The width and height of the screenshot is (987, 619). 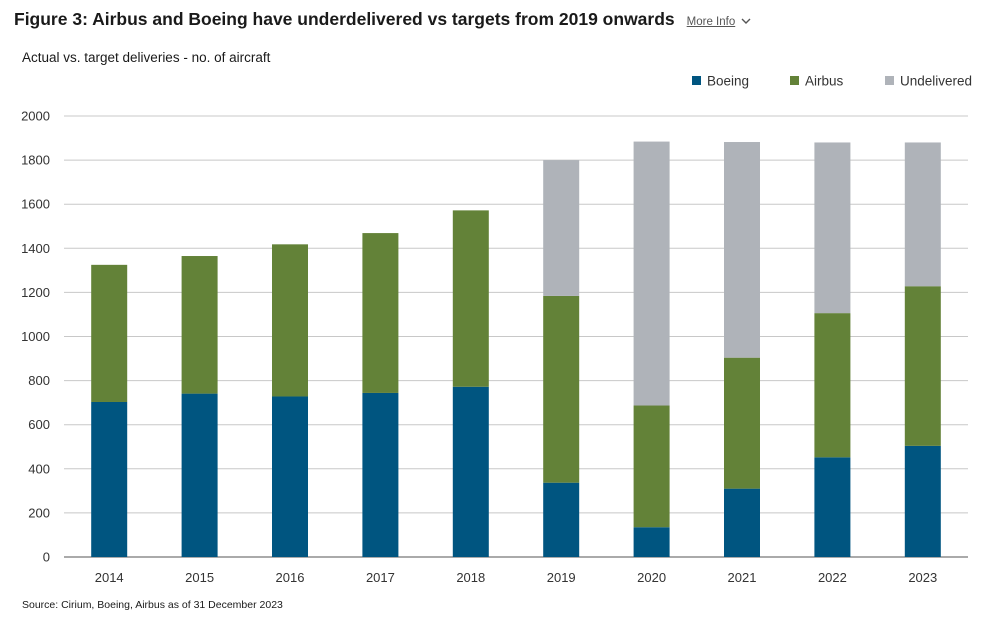 I want to click on y-tick-label: 400, so click(x=39, y=468).